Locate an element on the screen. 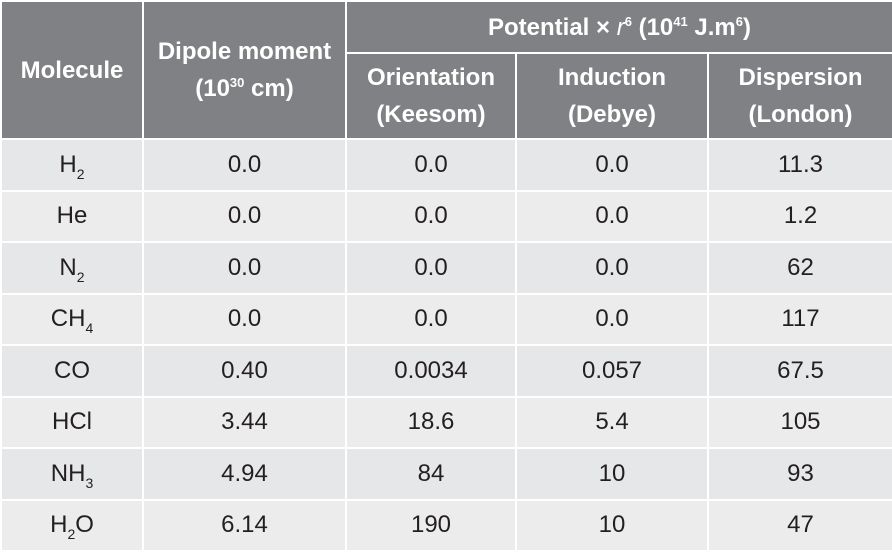  superscript: 41 is located at coordinates (680, 21).